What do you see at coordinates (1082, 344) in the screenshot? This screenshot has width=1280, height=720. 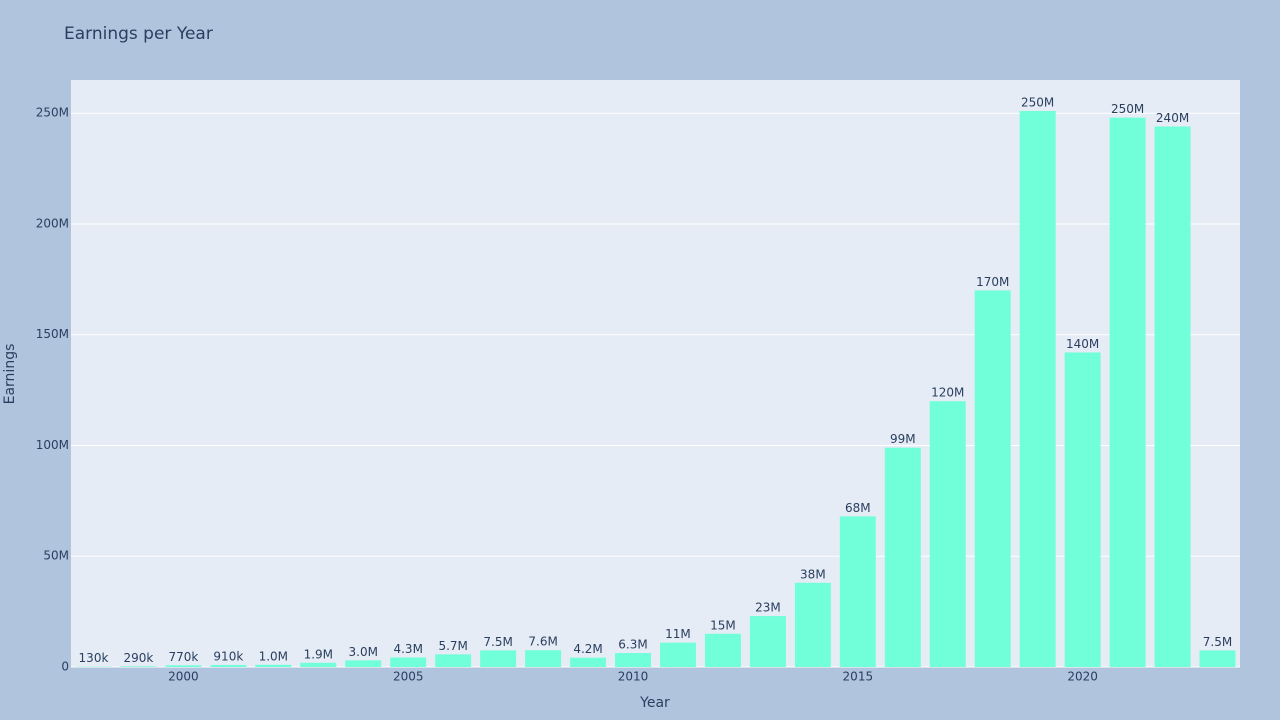 I see `data-label: 140M` at bounding box center [1082, 344].